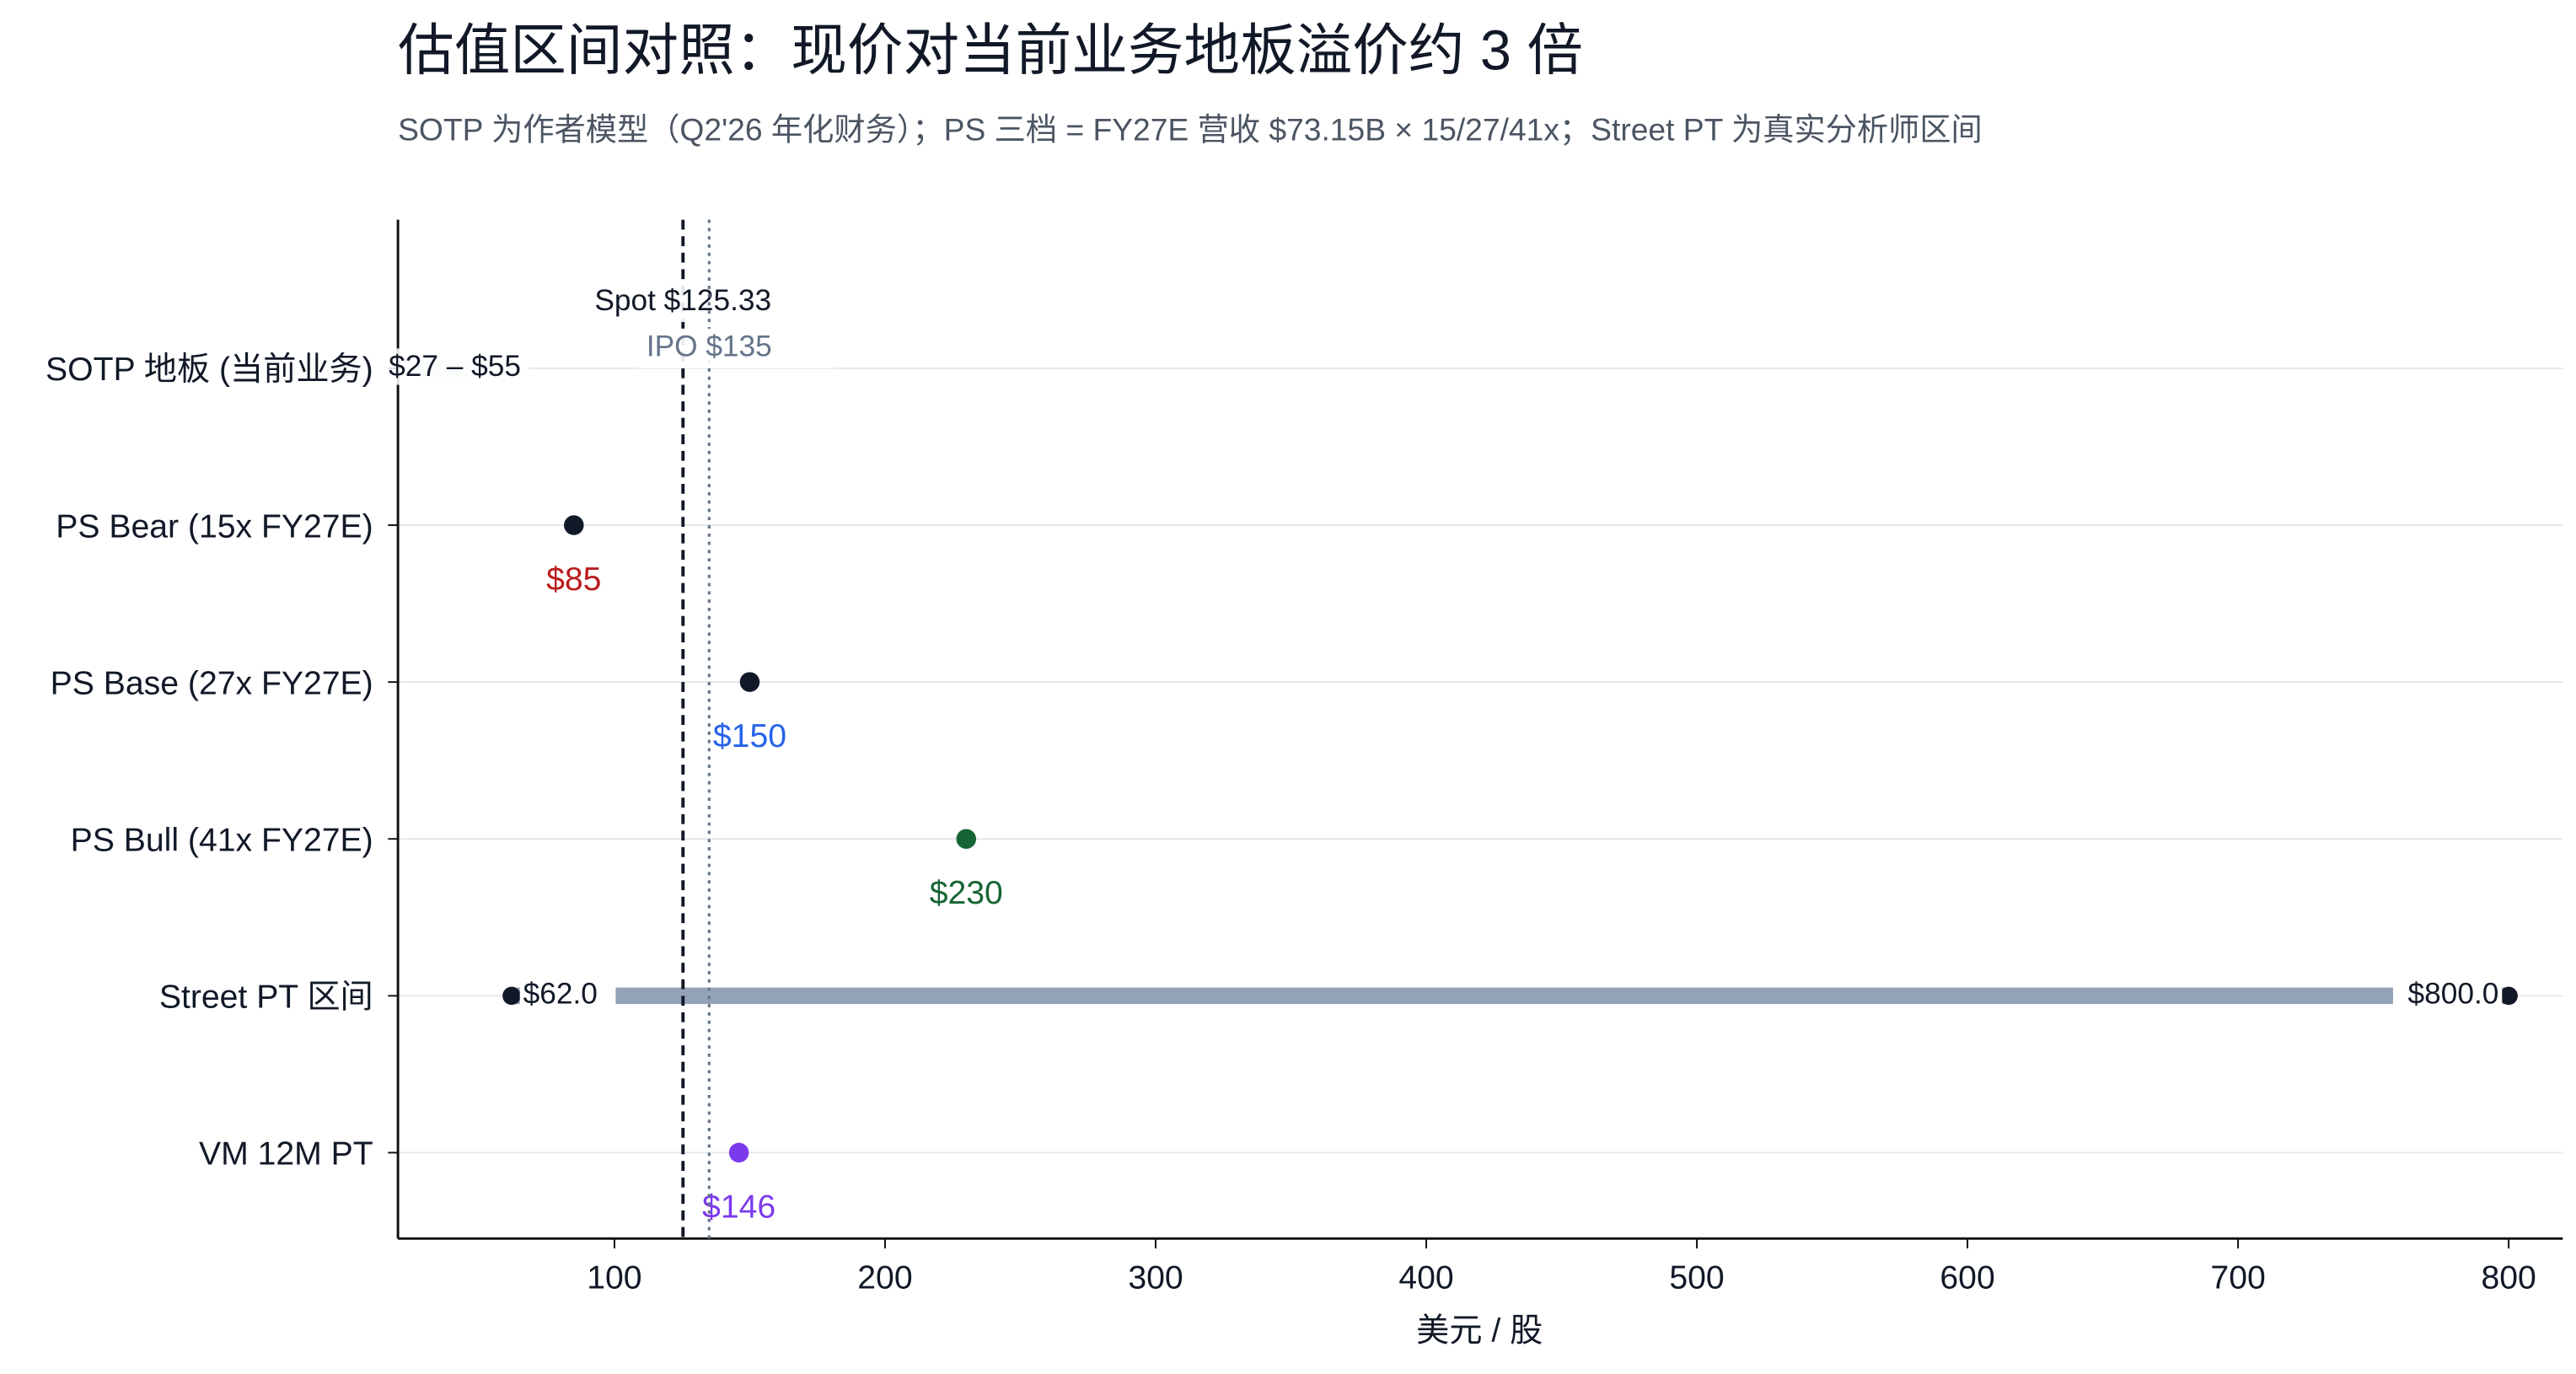  I want to click on x-tick-label: 400, so click(1425, 1278).